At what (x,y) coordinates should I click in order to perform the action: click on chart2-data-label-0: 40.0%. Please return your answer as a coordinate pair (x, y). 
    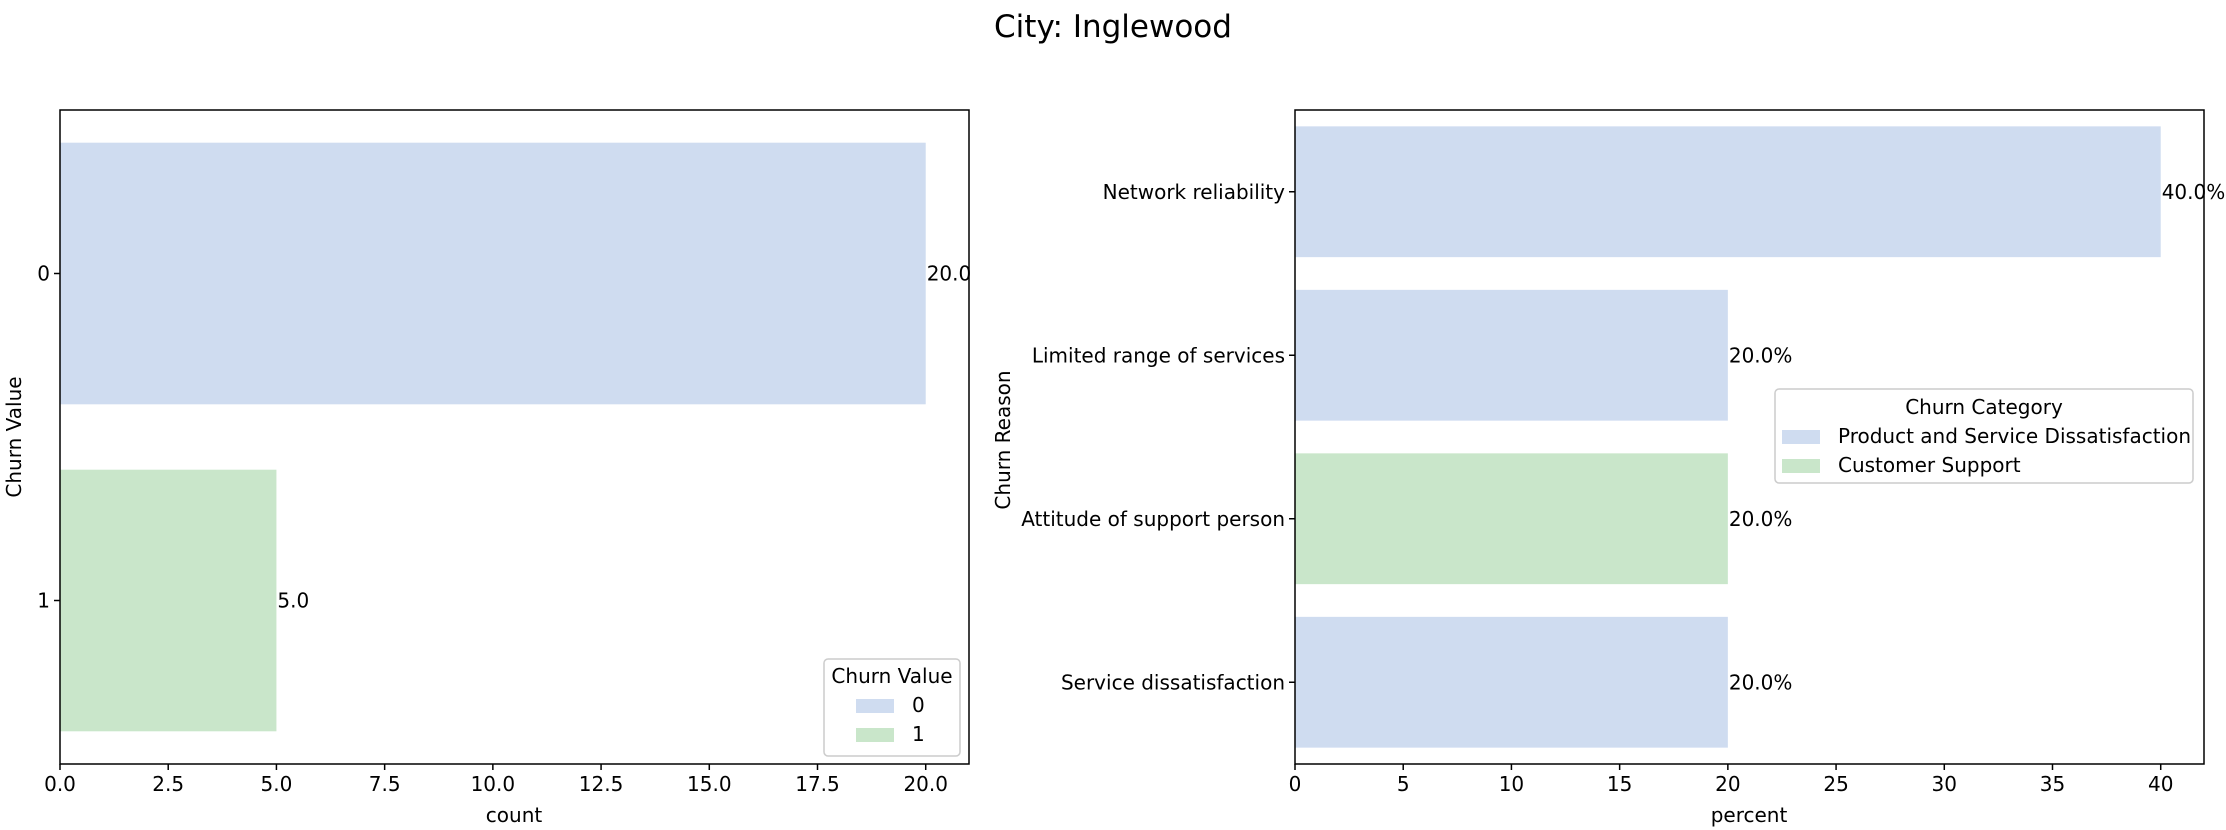
    Looking at the image, I should click on (2194, 192).